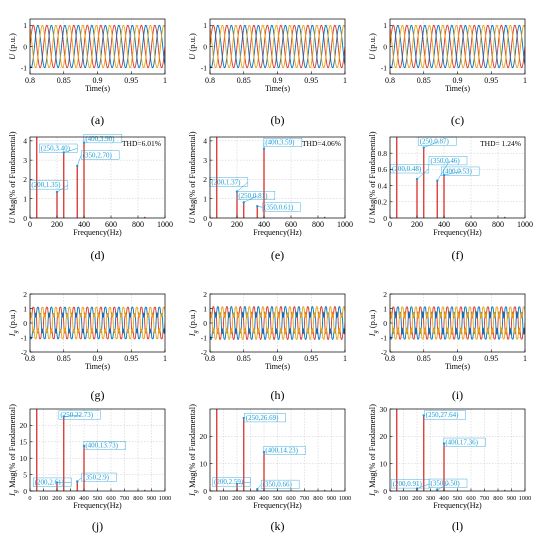  What do you see at coordinates (25, 160) in the screenshot?
I see `tick-label-y: 3` at bounding box center [25, 160].